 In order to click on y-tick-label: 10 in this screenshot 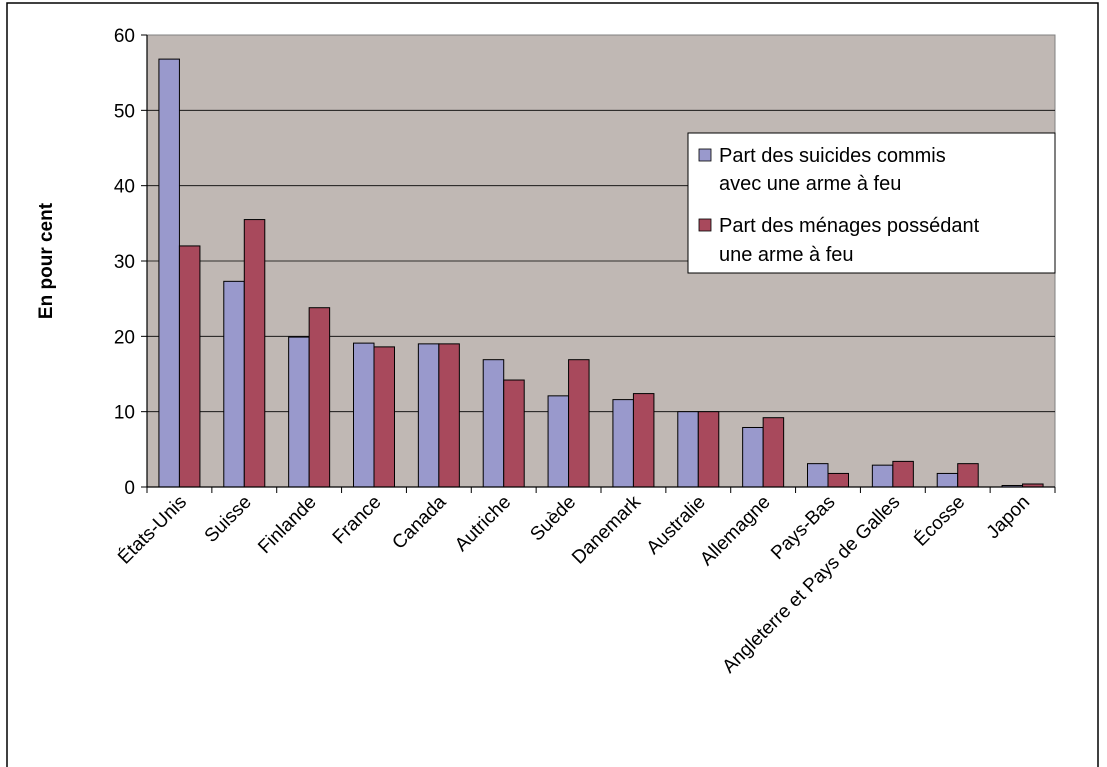, I will do `click(124, 413)`.